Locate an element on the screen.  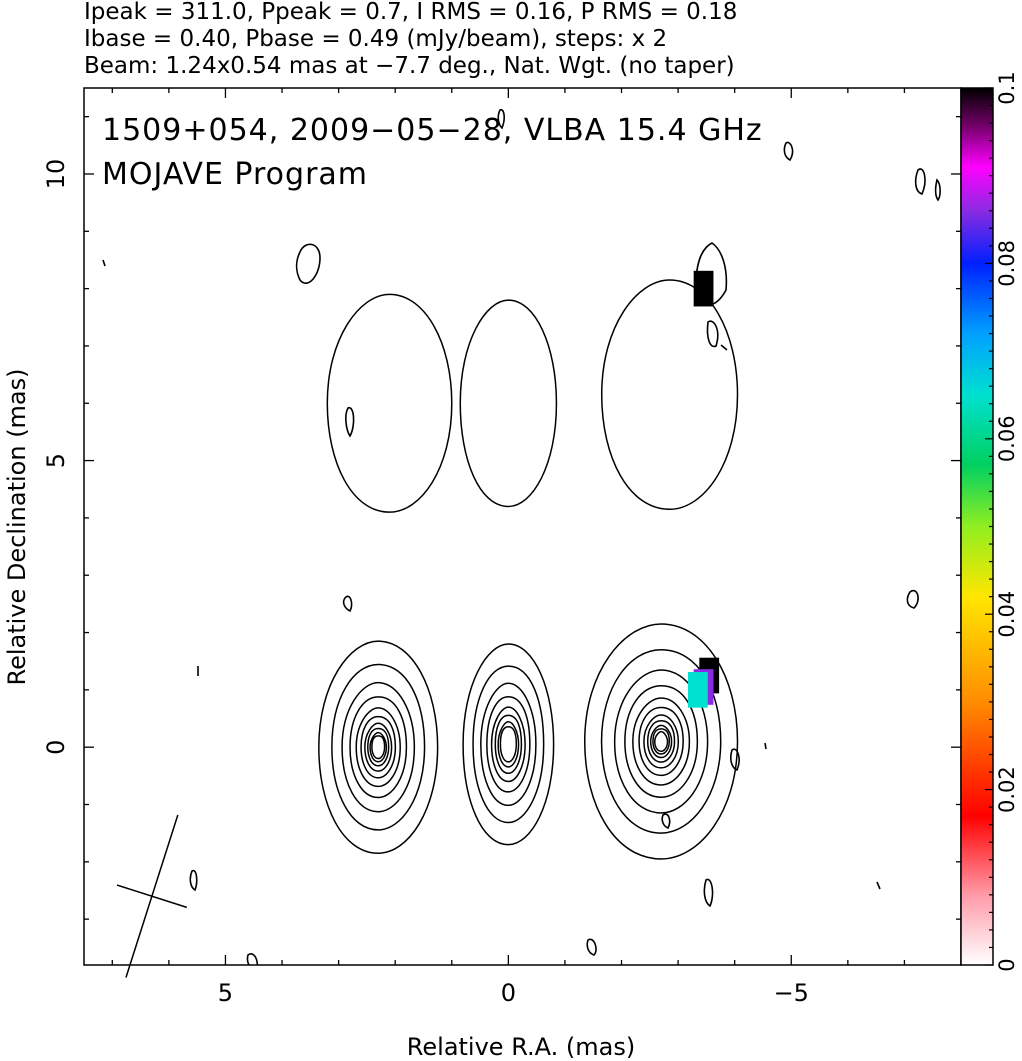
x-tick-label: 5 is located at coordinates (225, 993).